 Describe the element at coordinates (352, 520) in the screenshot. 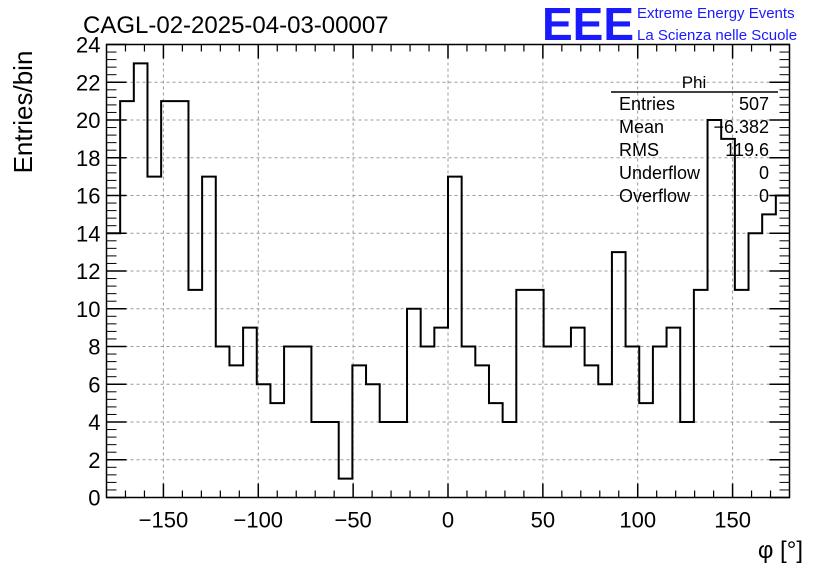

I see `x-tick-label: −50` at that location.